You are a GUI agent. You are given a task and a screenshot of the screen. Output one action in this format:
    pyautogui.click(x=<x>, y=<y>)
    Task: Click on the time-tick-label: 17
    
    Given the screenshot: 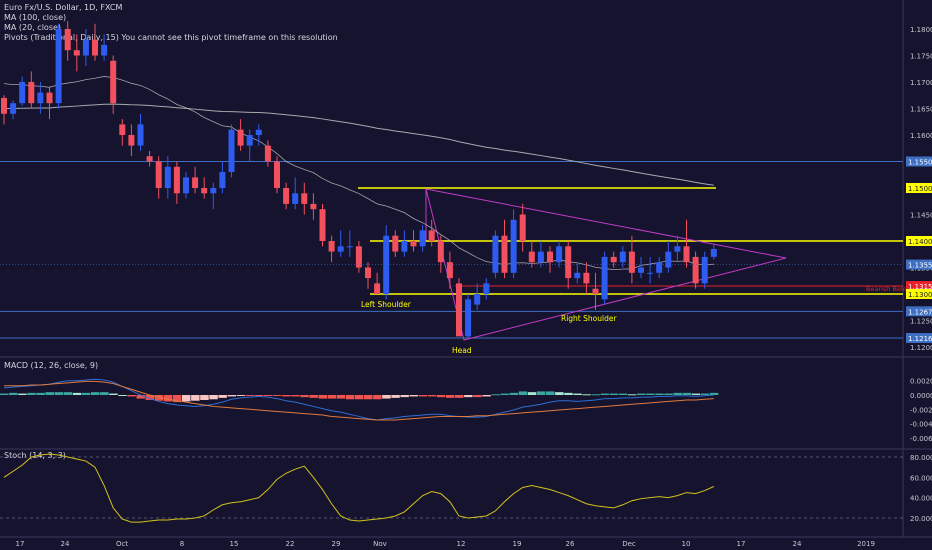 What is the action you would take?
    pyautogui.click(x=741, y=544)
    